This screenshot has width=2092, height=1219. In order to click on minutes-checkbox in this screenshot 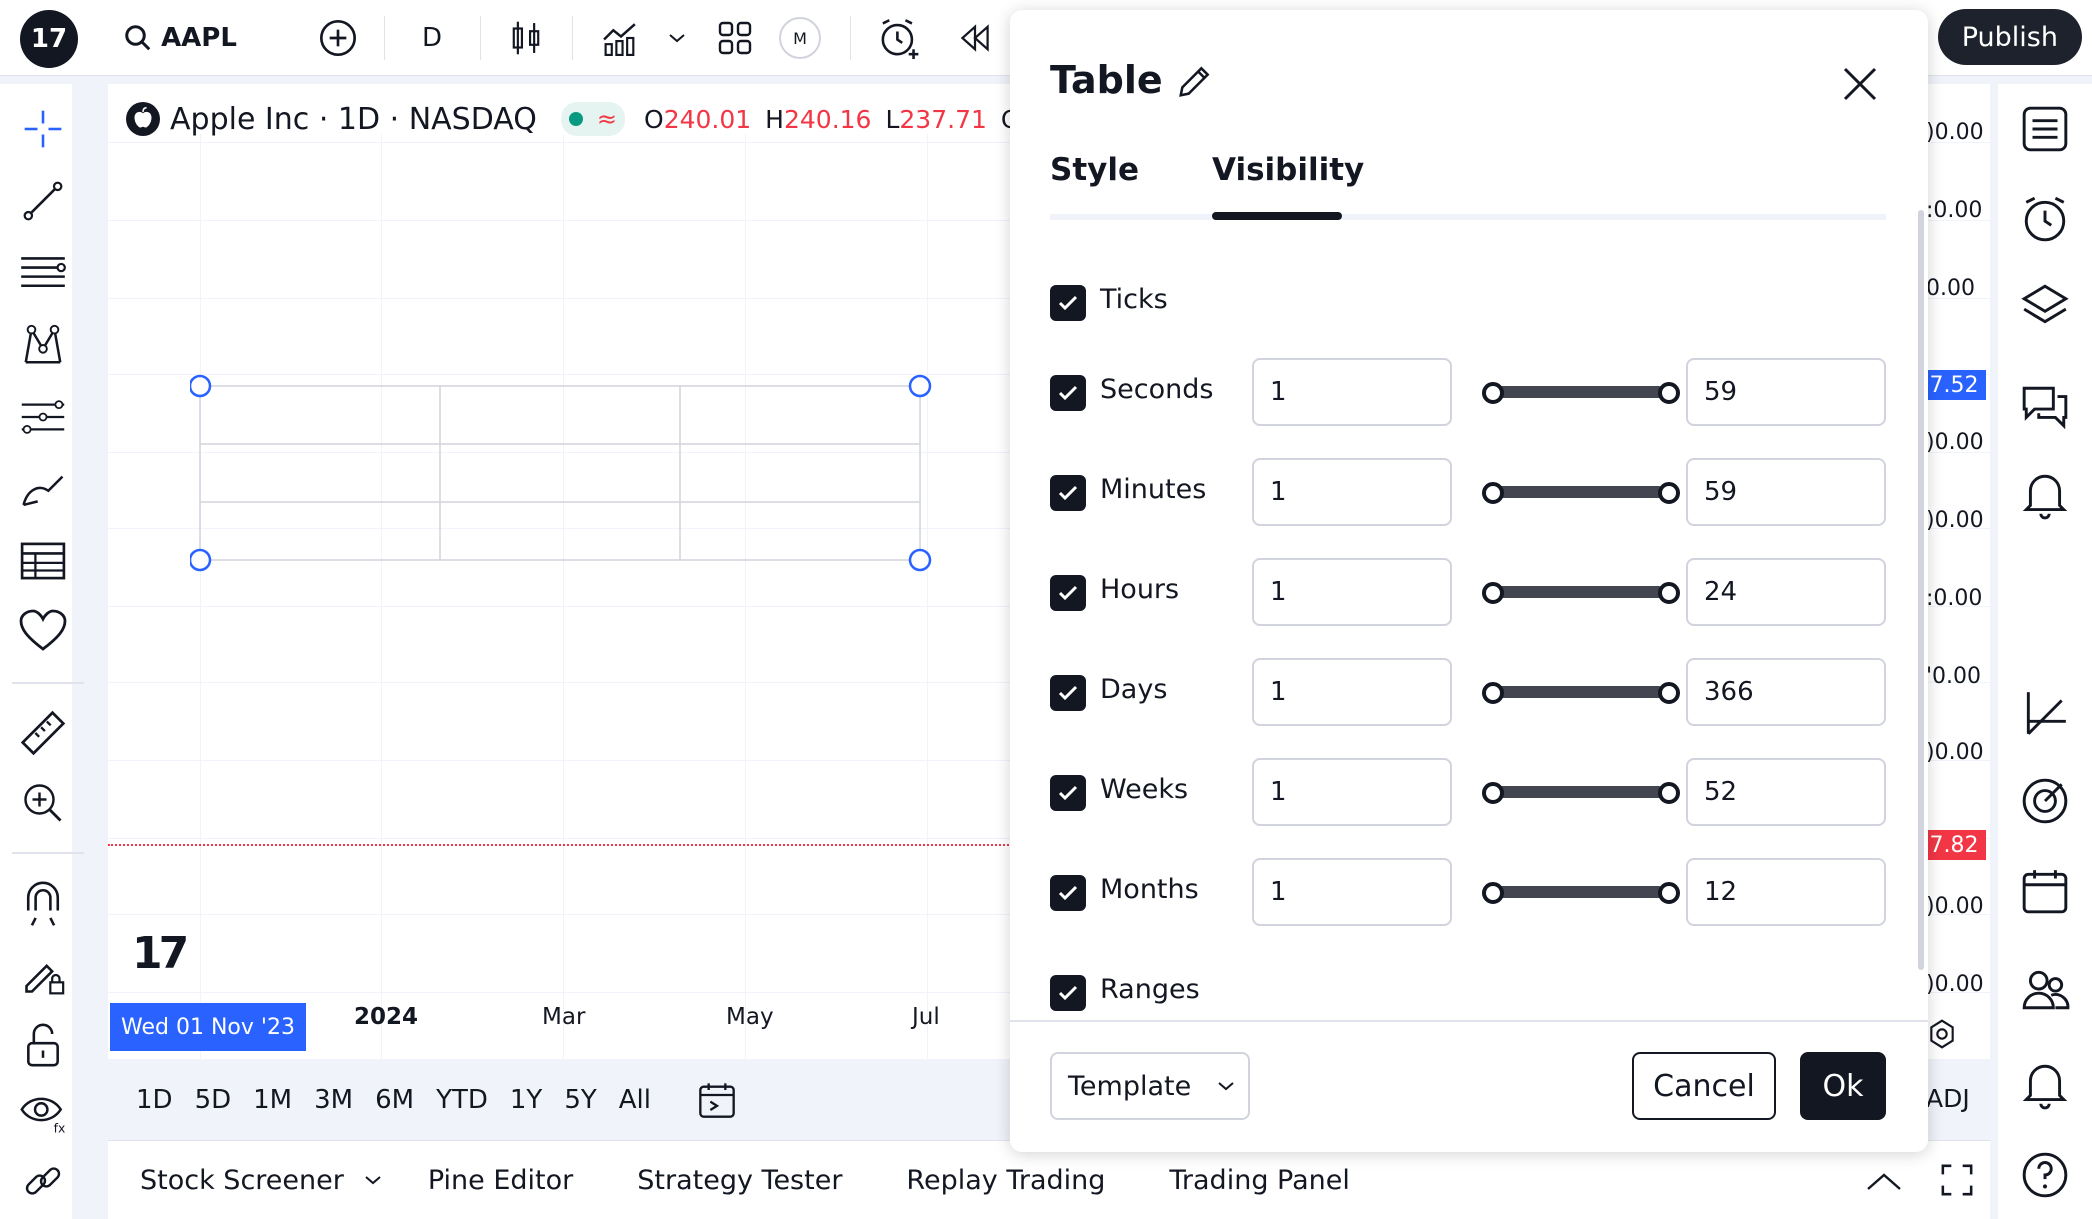, I will do `click(1068, 493)`.